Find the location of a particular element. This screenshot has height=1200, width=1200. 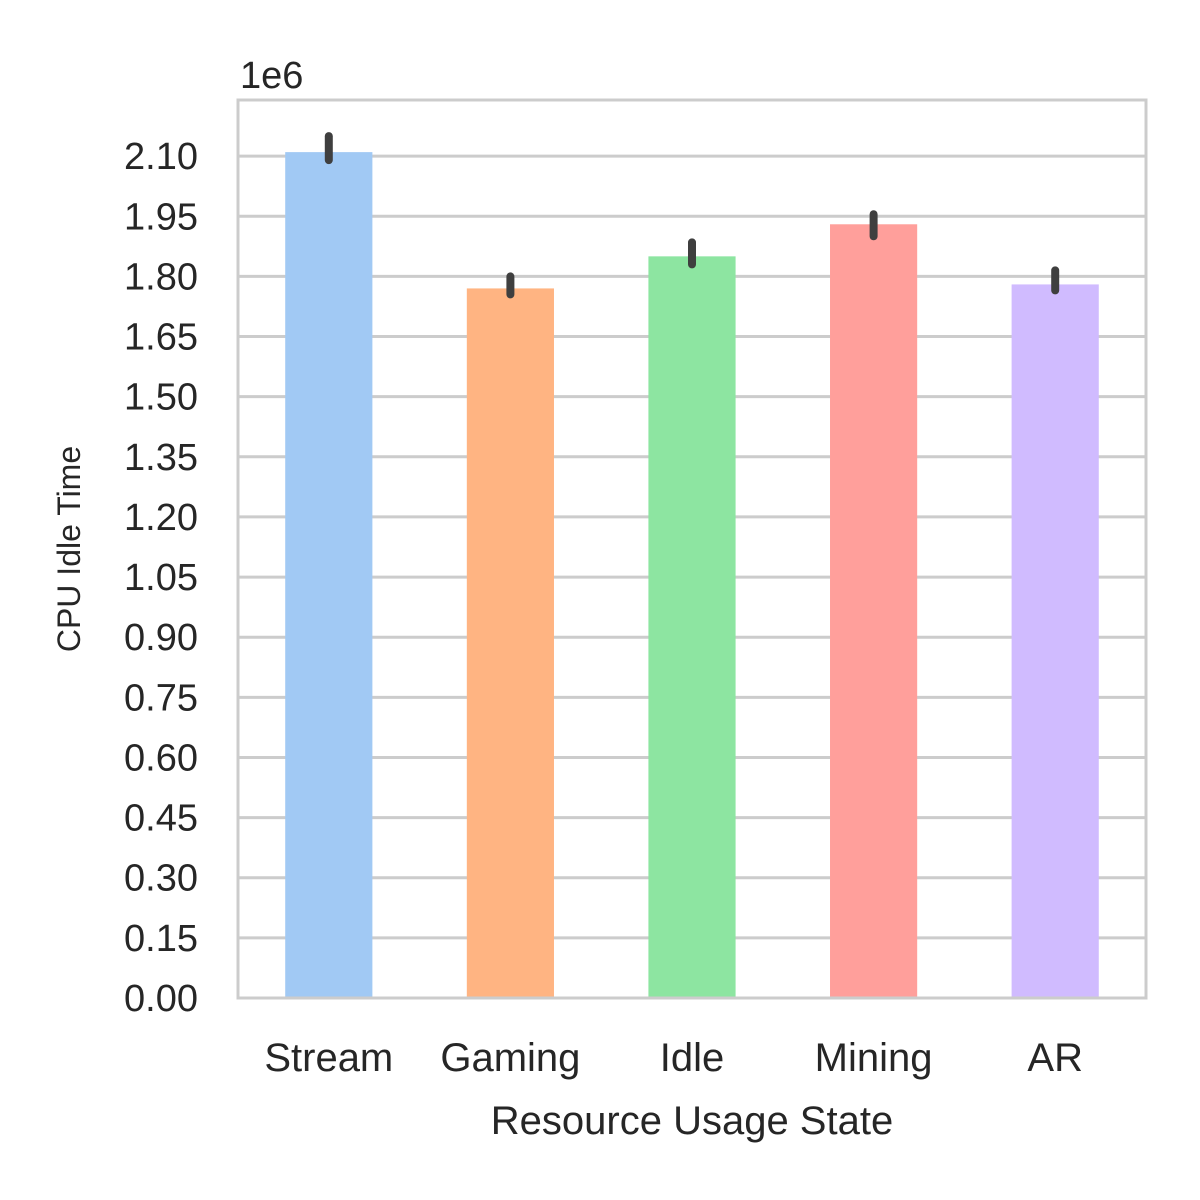

x-tick-labels: Stream Gaming Idle Mining AR is located at coordinates (673, 1058).